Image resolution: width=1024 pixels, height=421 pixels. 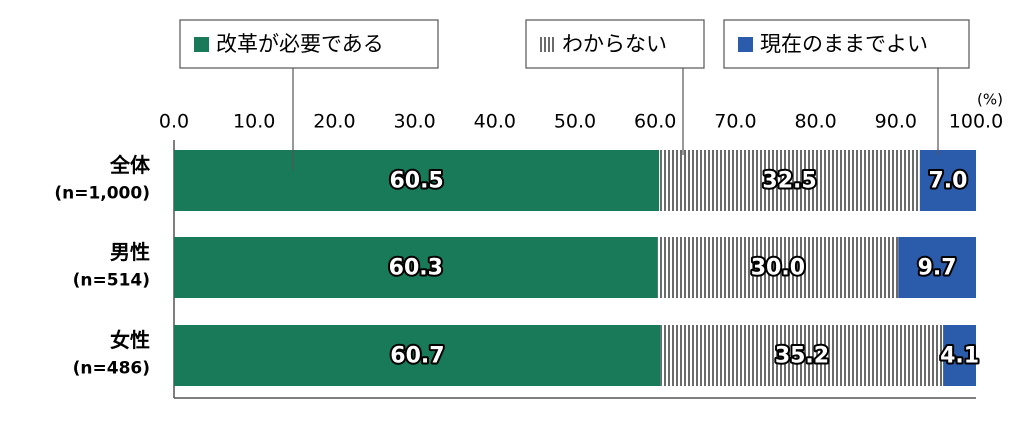 I want to click on value-label: 4.1, so click(x=959, y=356).